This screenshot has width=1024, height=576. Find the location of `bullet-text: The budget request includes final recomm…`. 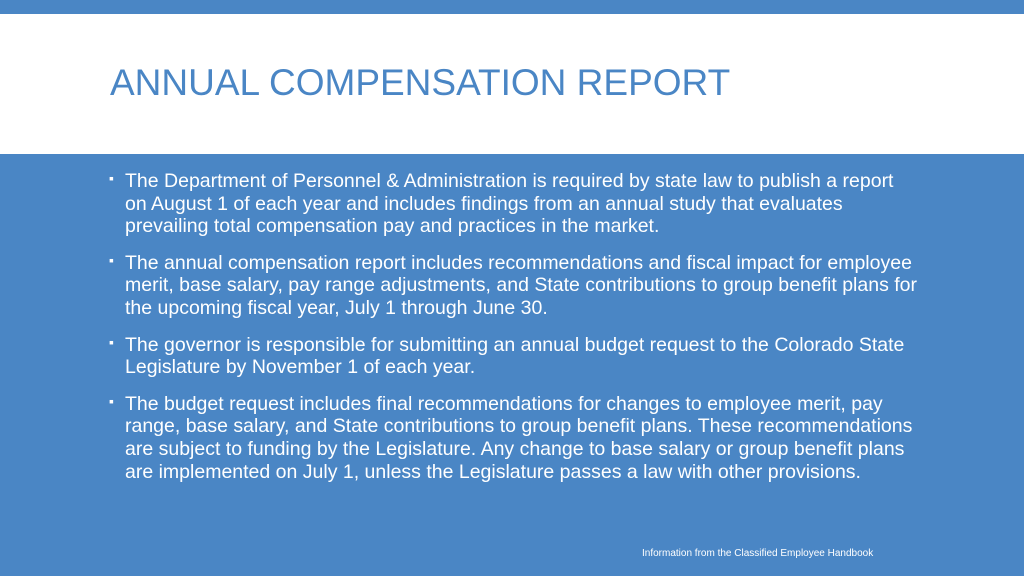

bullet-text: The budget request includes final recomm… is located at coordinates (519, 437).